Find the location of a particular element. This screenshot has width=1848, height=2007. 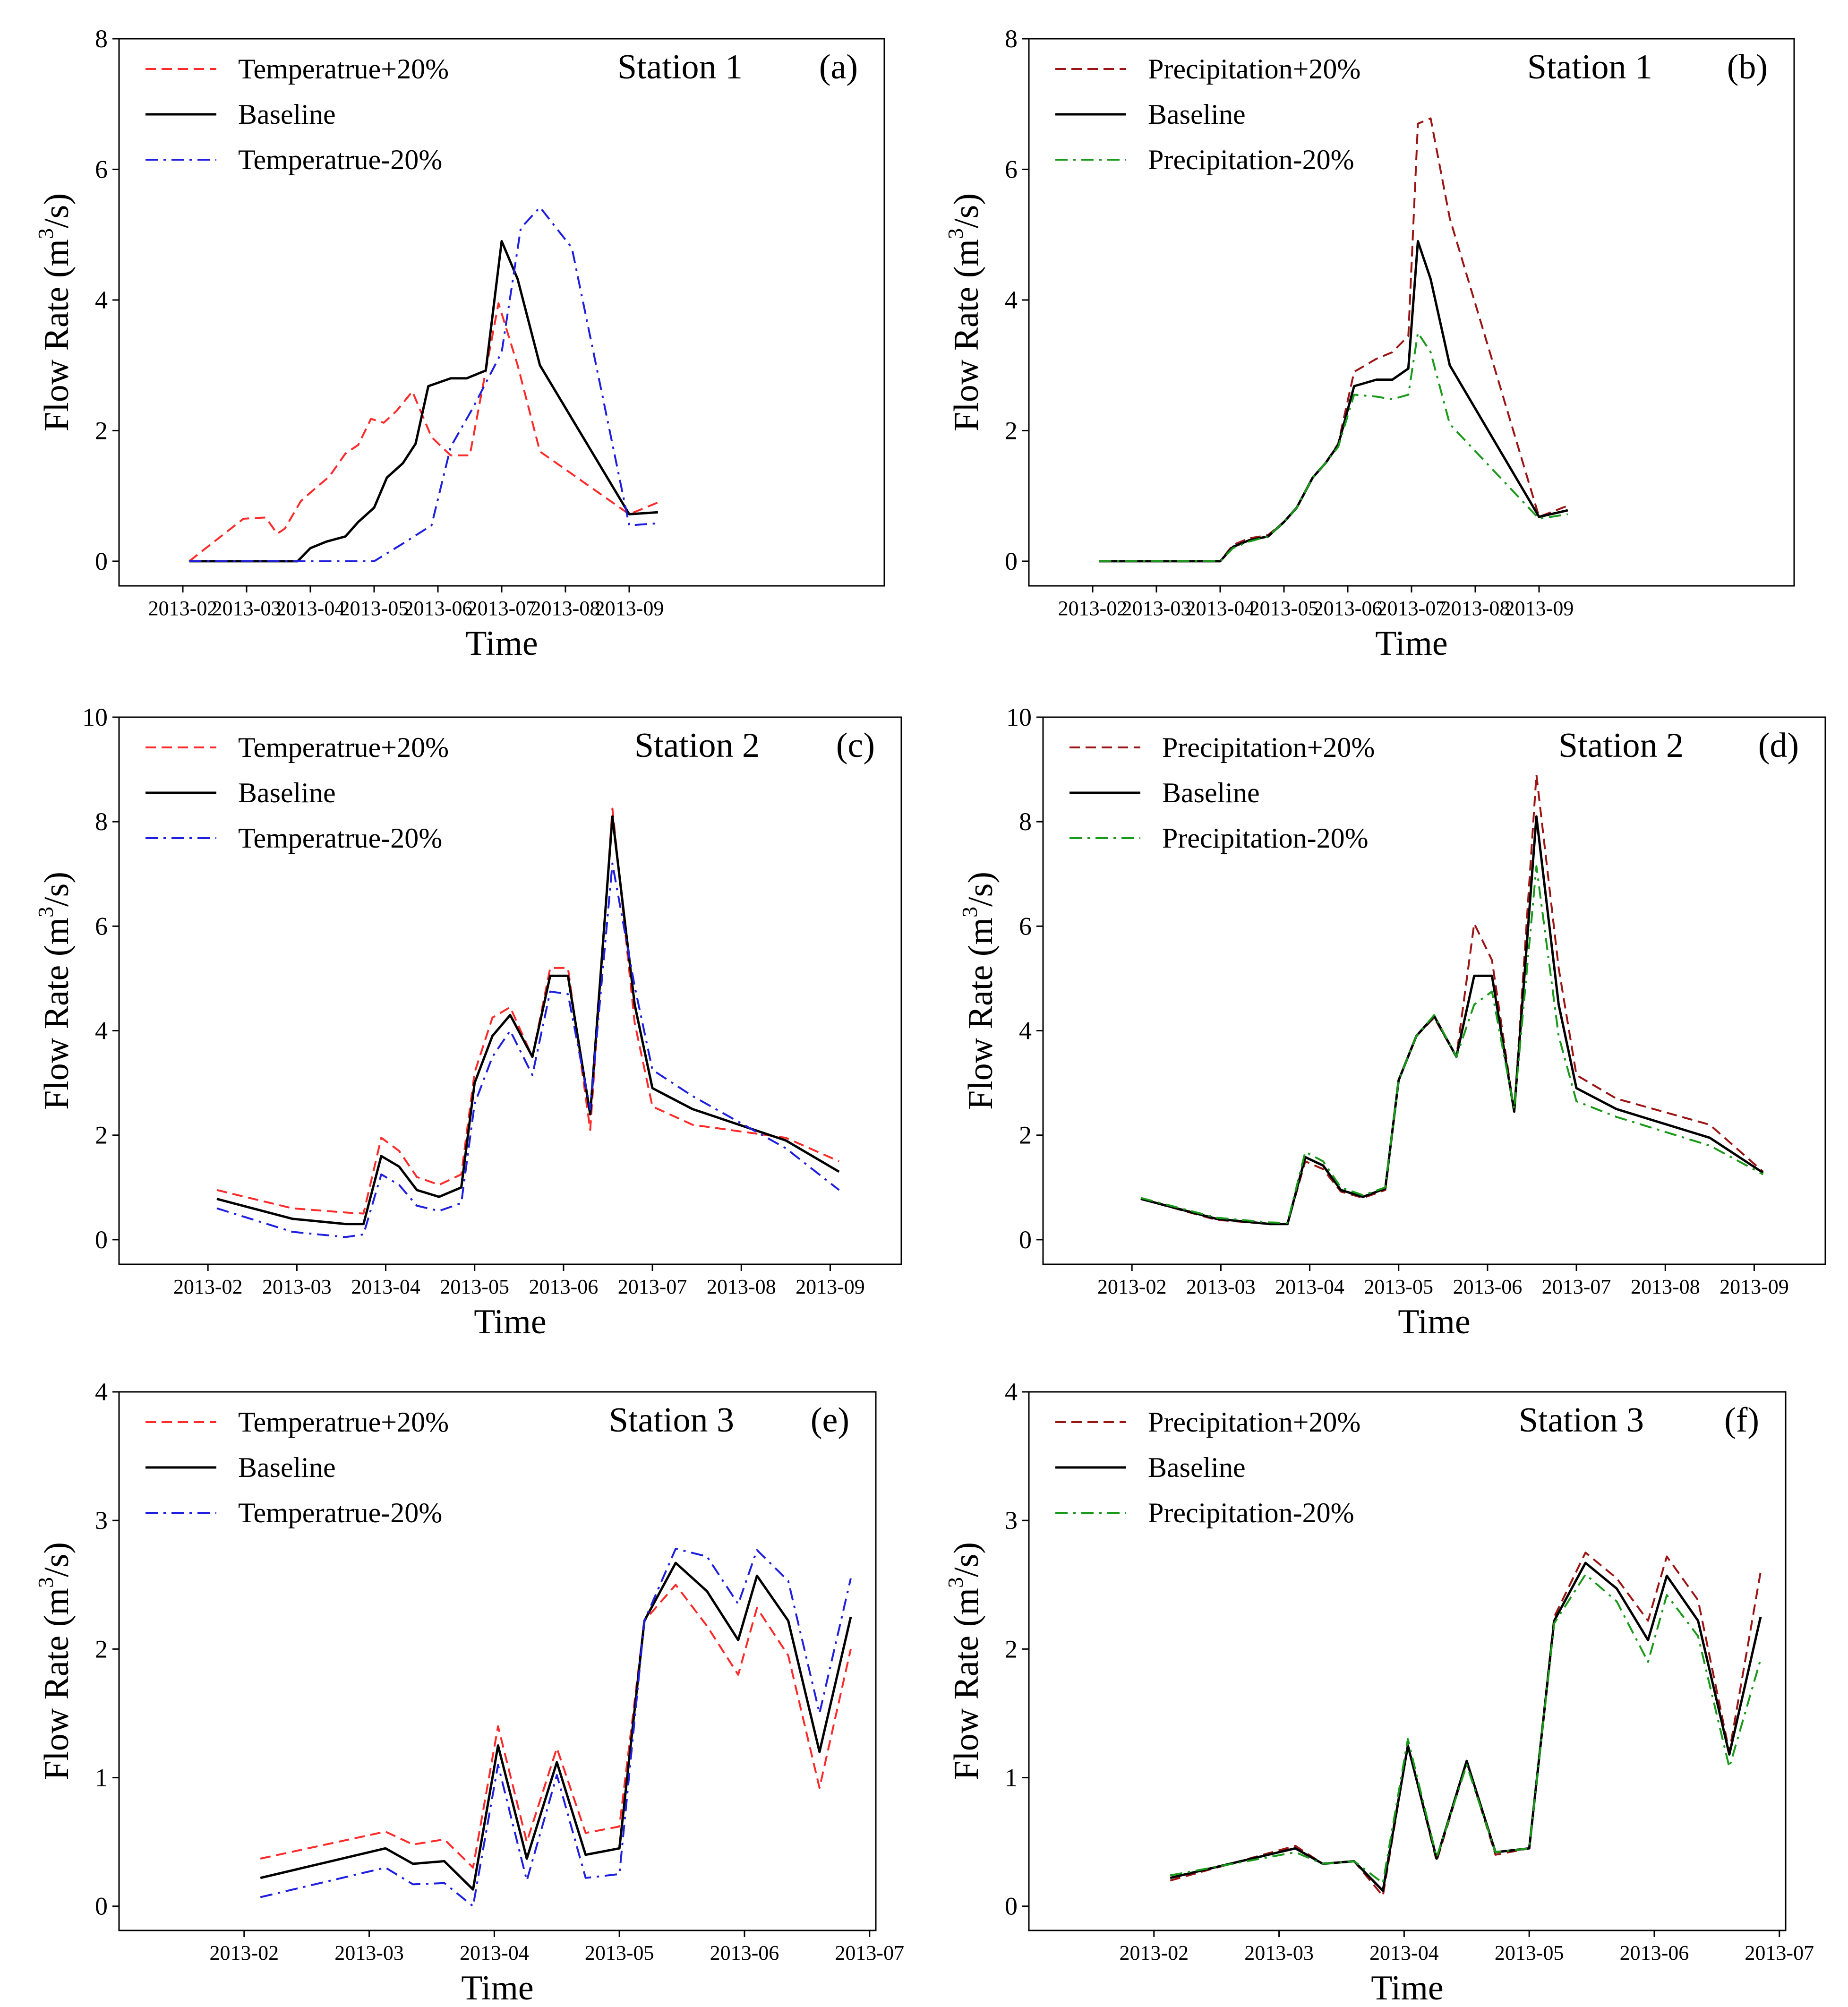

legend-label: Temperatrue+20% is located at coordinates (343, 1422).